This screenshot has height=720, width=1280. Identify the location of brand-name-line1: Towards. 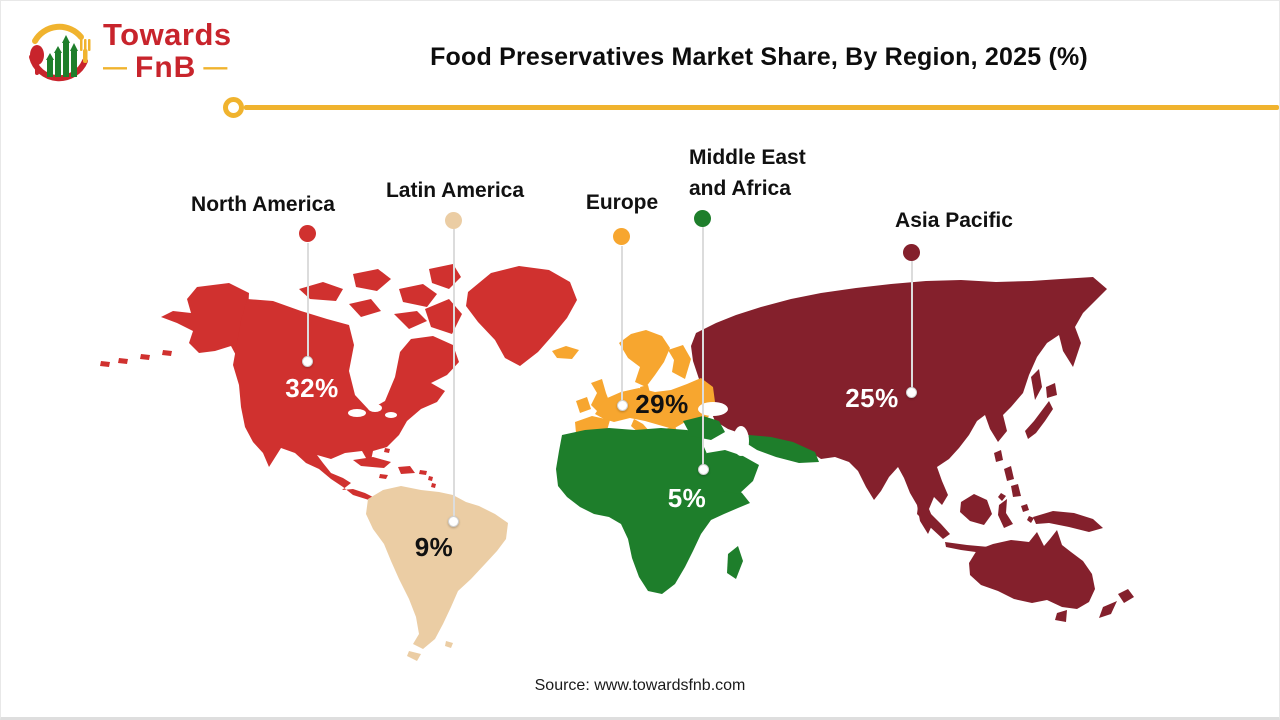
(167, 34).